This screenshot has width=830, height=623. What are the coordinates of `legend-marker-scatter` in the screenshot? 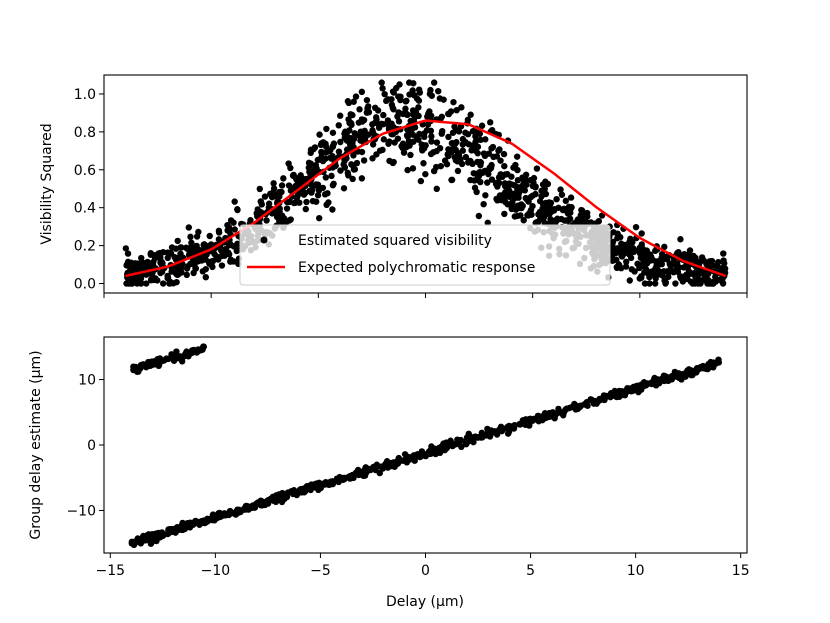 It's located at (264, 240).